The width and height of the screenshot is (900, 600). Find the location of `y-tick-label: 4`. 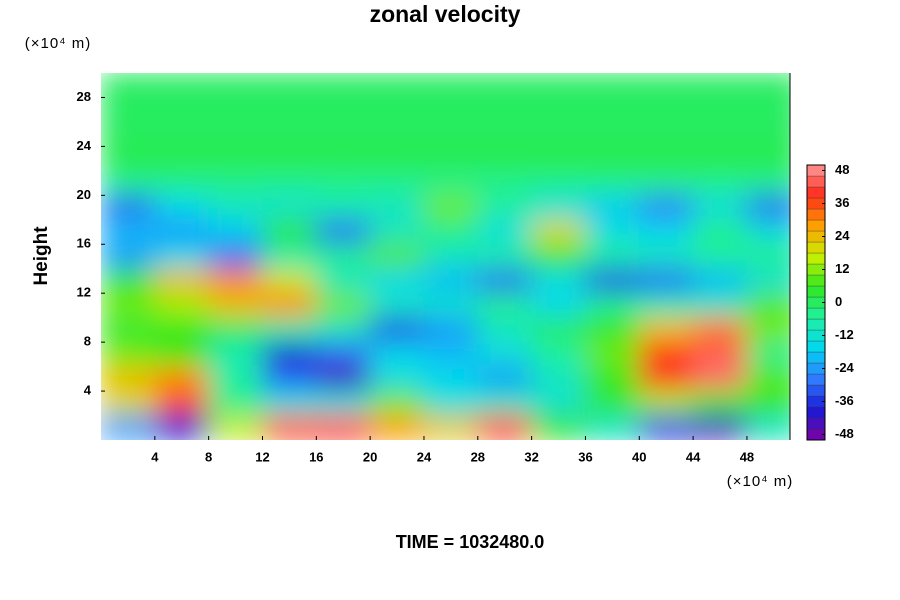

y-tick-label: 4 is located at coordinates (88, 390).